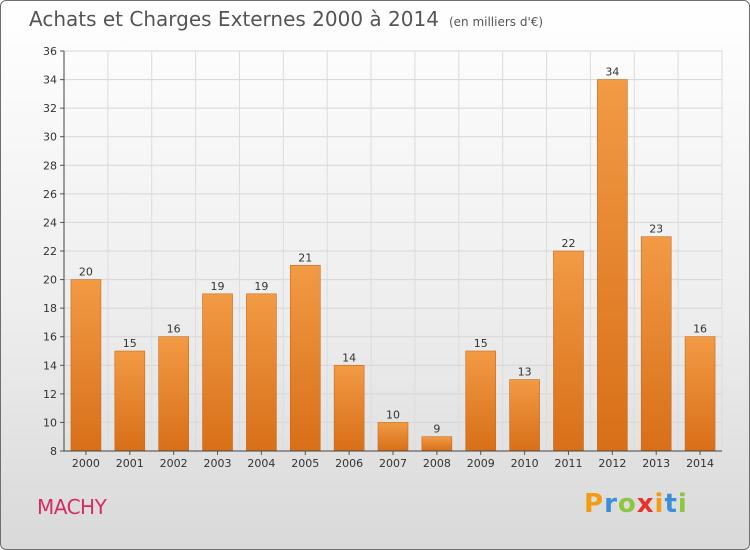 This screenshot has width=750, height=550. What do you see at coordinates (50, 422) in the screenshot?
I see `y-tick-label: 10` at bounding box center [50, 422].